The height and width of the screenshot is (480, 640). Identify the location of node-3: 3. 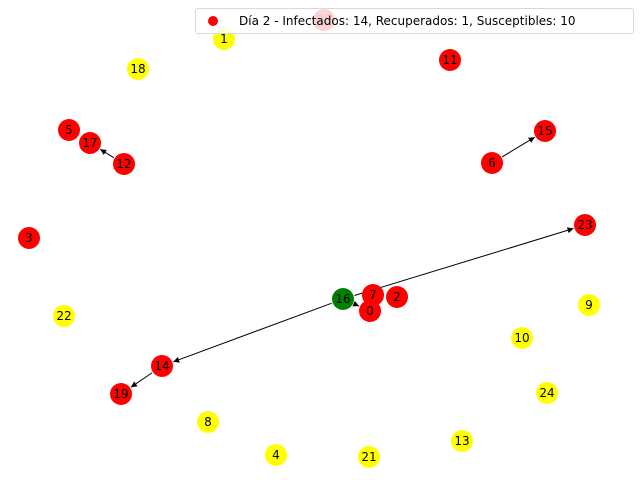
(29, 238).